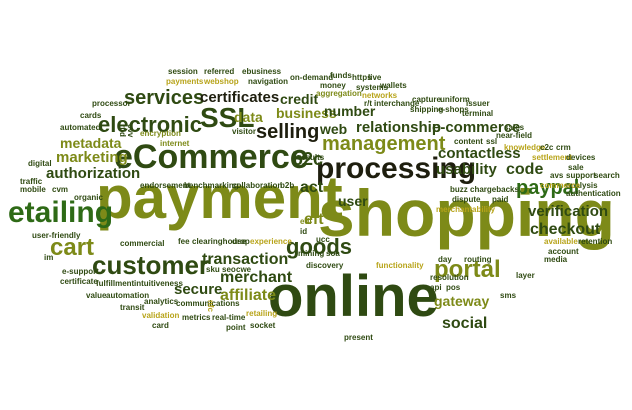 The height and width of the screenshot is (410, 632). What do you see at coordinates (122, 130) in the screenshot?
I see `word-rfid: rfid` at bounding box center [122, 130].